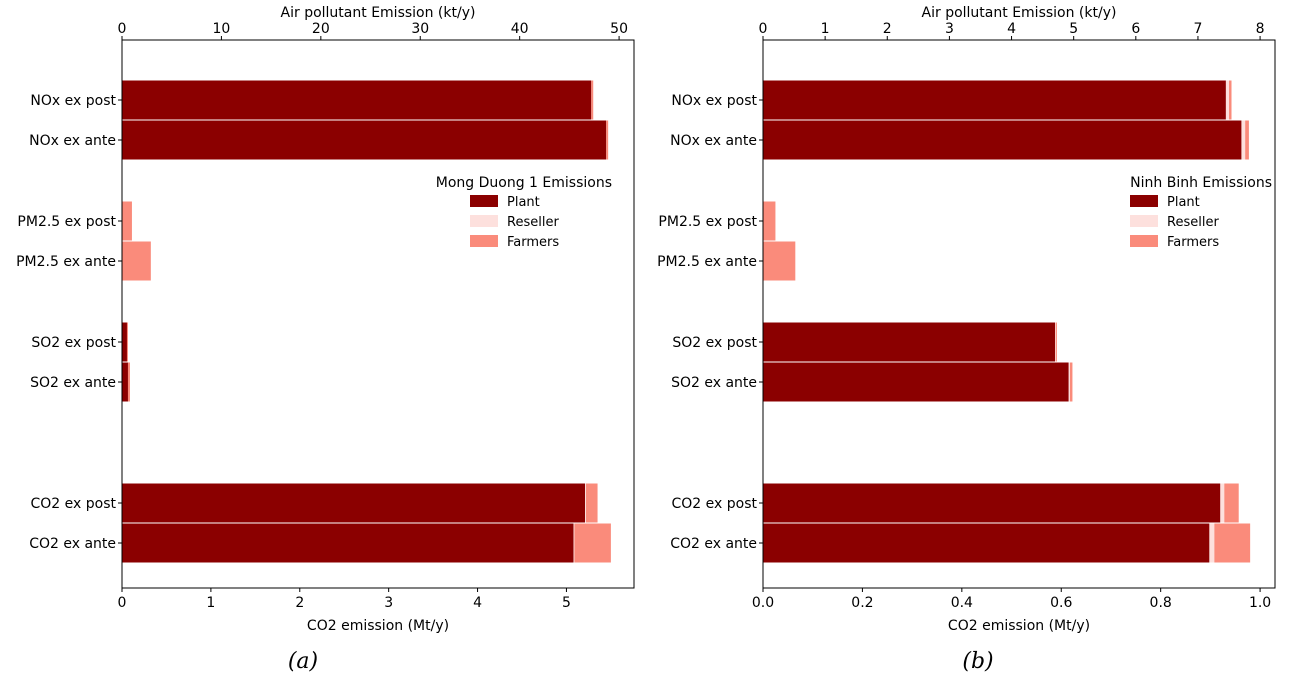  What do you see at coordinates (1161, 603) in the screenshot?
I see `bottom-tick-label: 0.8` at bounding box center [1161, 603].